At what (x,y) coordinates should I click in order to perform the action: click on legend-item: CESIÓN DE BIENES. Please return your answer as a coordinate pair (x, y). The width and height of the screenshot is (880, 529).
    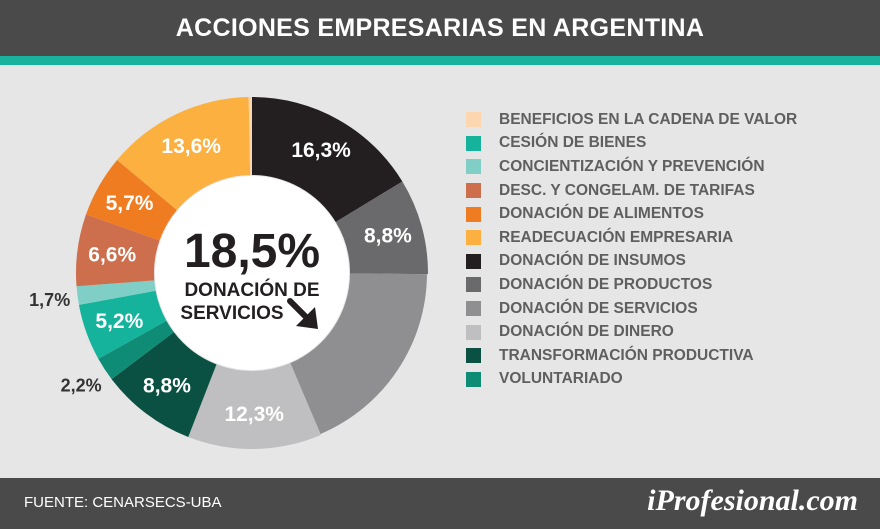
    Looking at the image, I should click on (631, 144).